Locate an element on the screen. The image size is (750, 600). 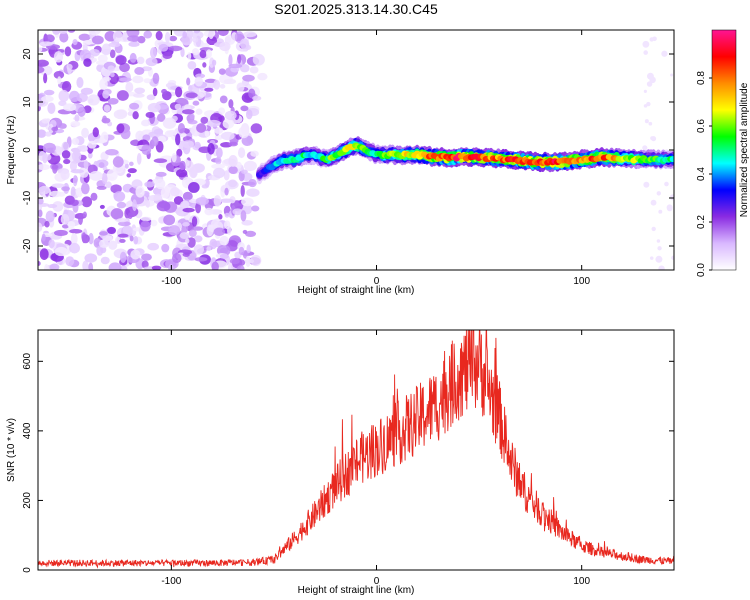
snr-y-axis-label: SNR (10 * v/v) is located at coordinates (11, 450).